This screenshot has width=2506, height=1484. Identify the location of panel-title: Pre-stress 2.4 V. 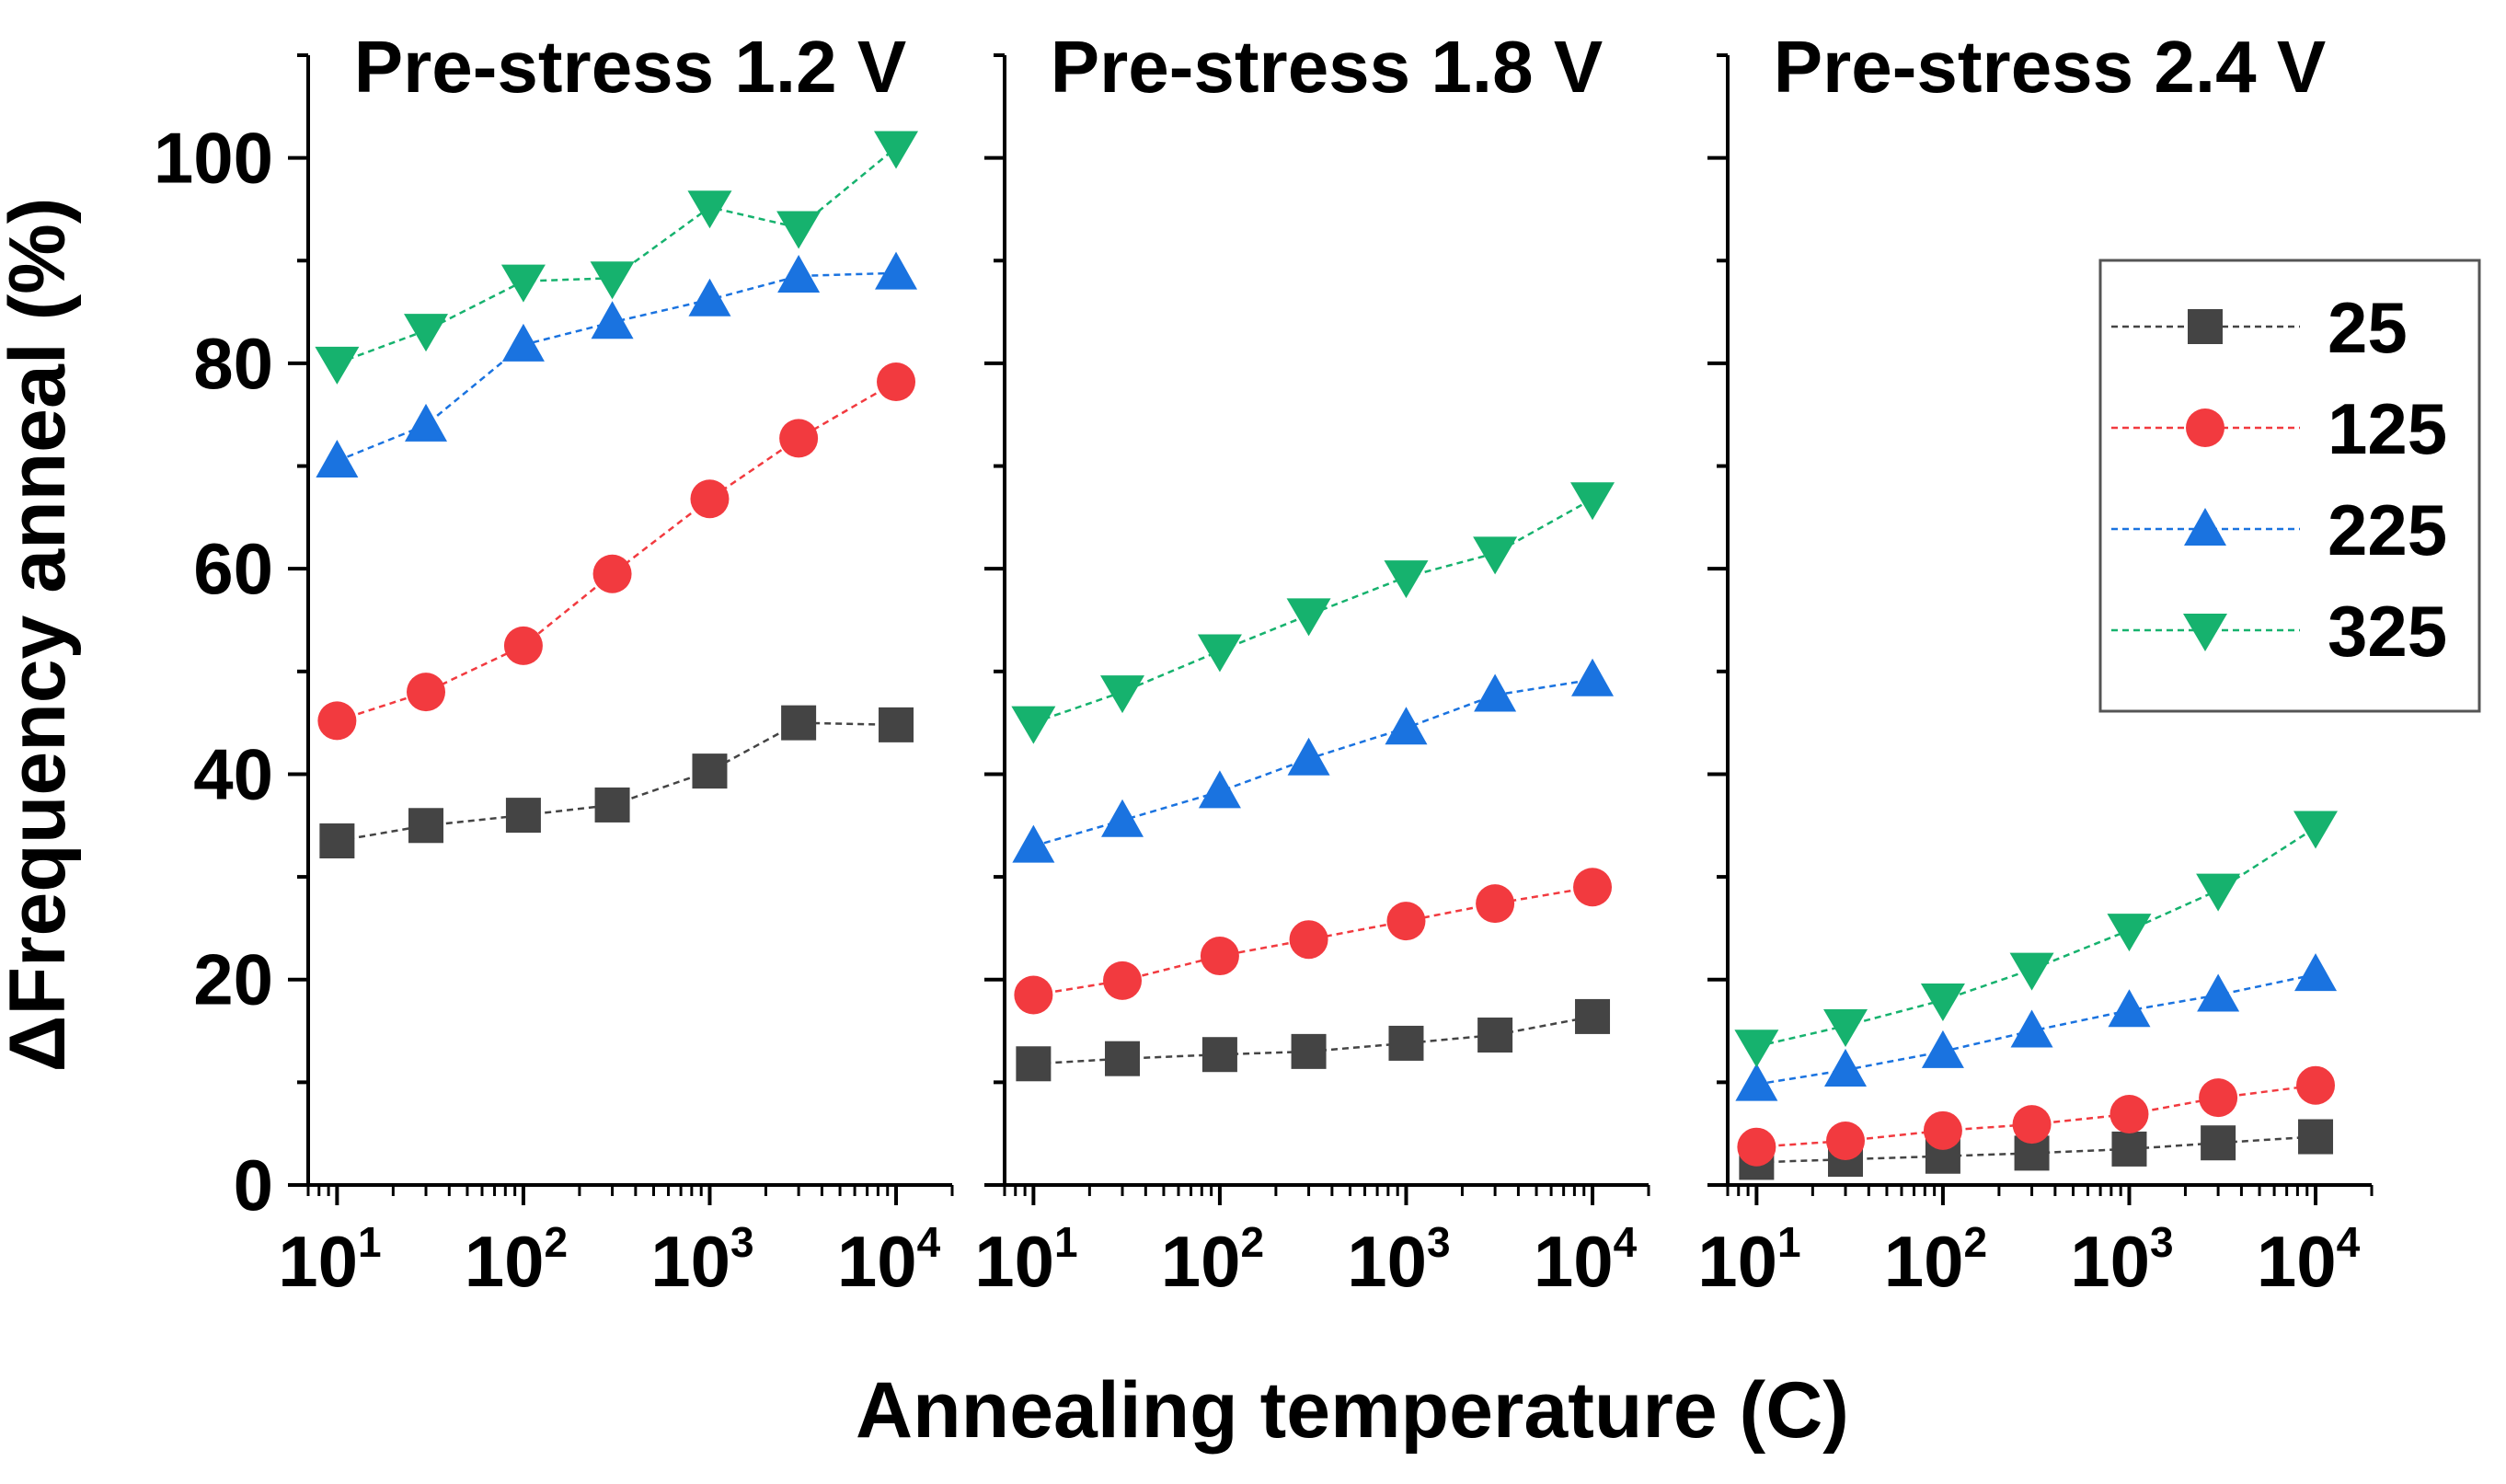
(2050, 67).